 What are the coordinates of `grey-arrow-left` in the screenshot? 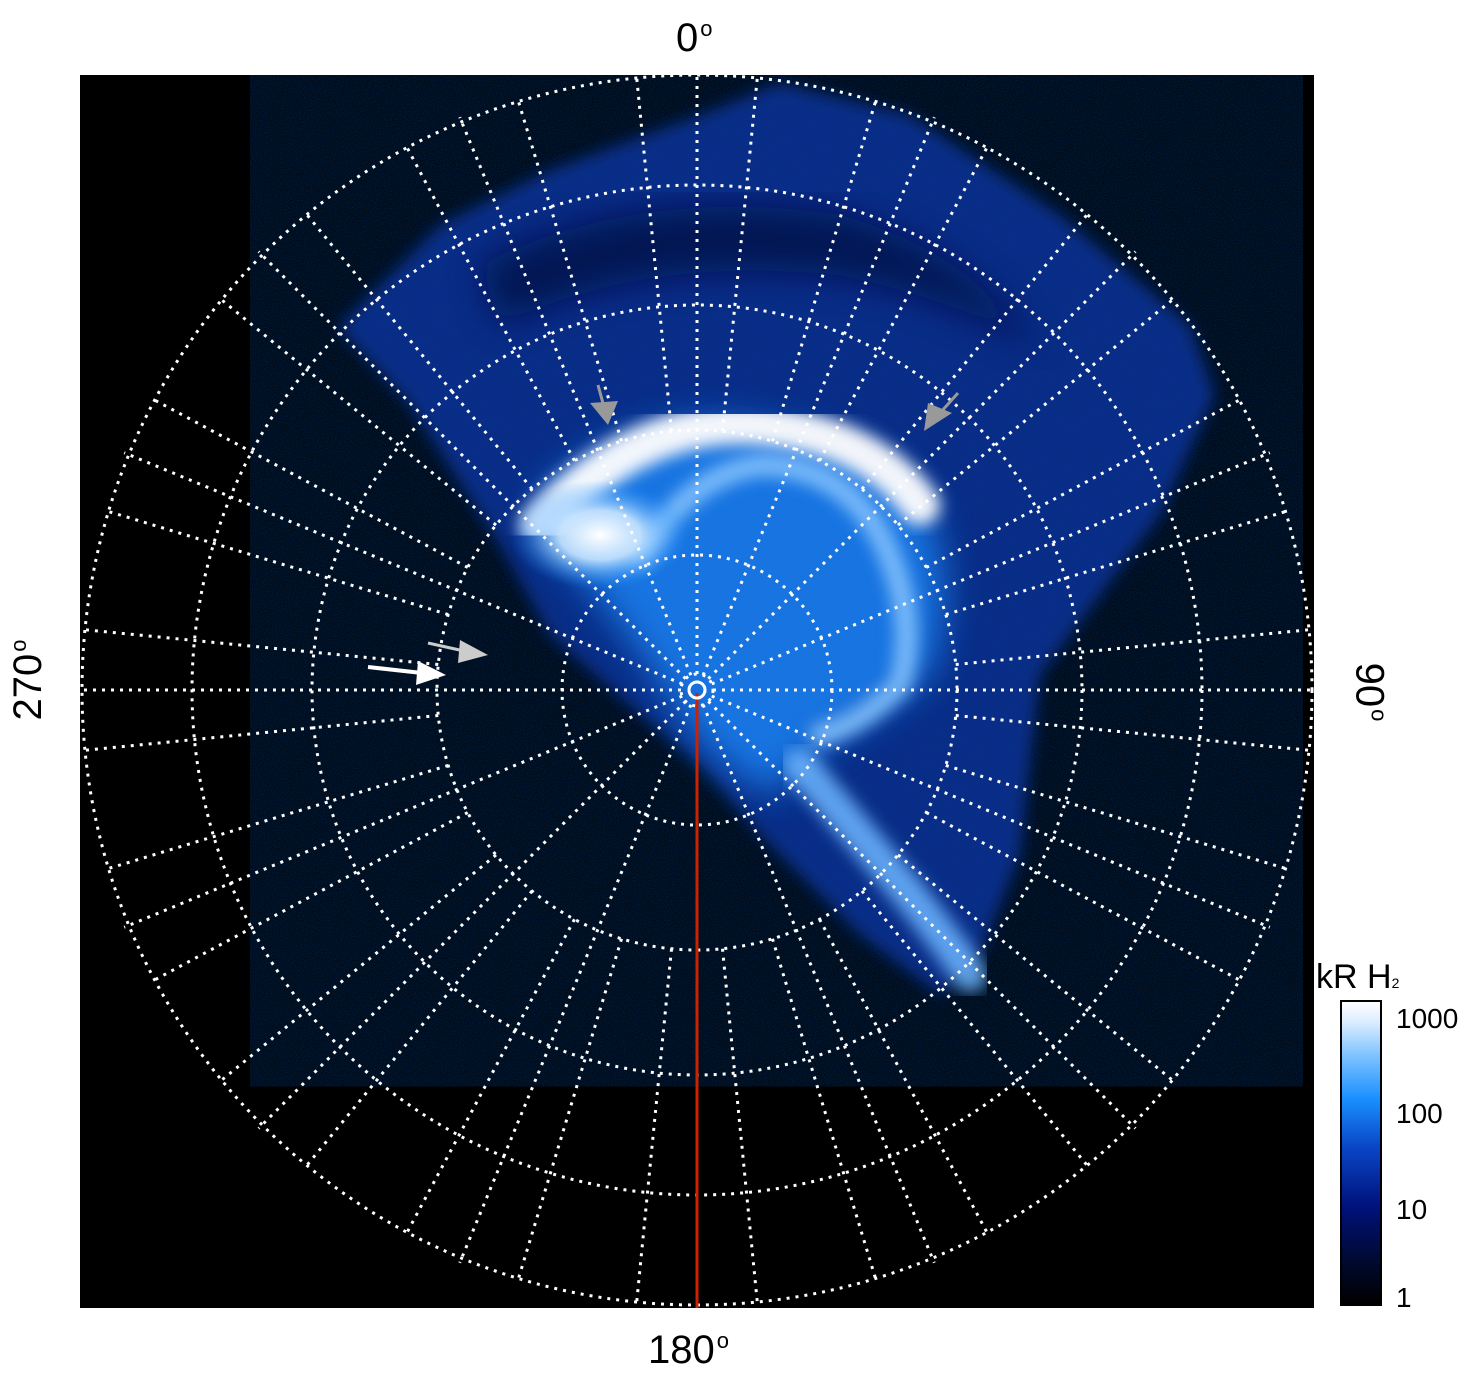 It's located at (604, 404).